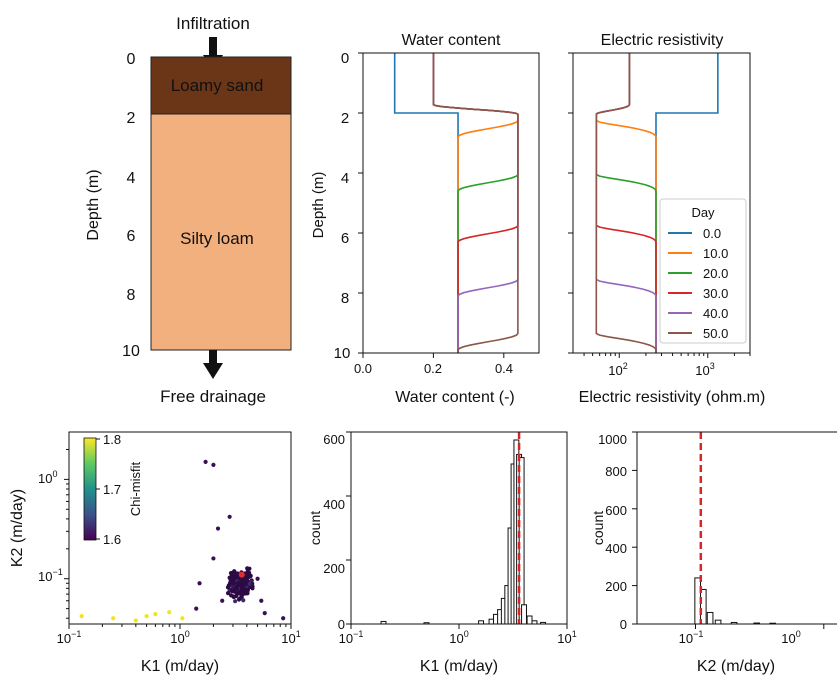 The width and height of the screenshot is (837, 678). What do you see at coordinates (459, 666) in the screenshot?
I see `k1-hist-xaxis-label: K1 (m/day)` at bounding box center [459, 666].